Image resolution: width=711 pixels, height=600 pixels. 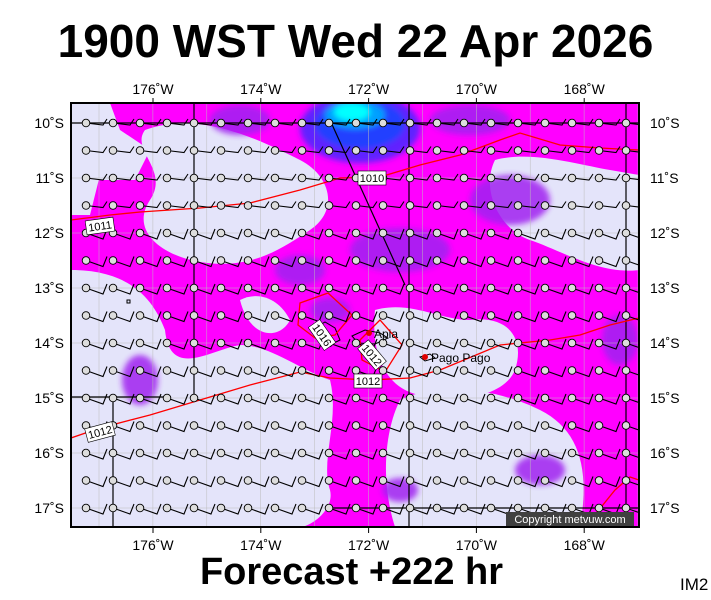 What do you see at coordinates (153, 545) in the screenshot?
I see `lon-label-bottom: 176˚W` at bounding box center [153, 545].